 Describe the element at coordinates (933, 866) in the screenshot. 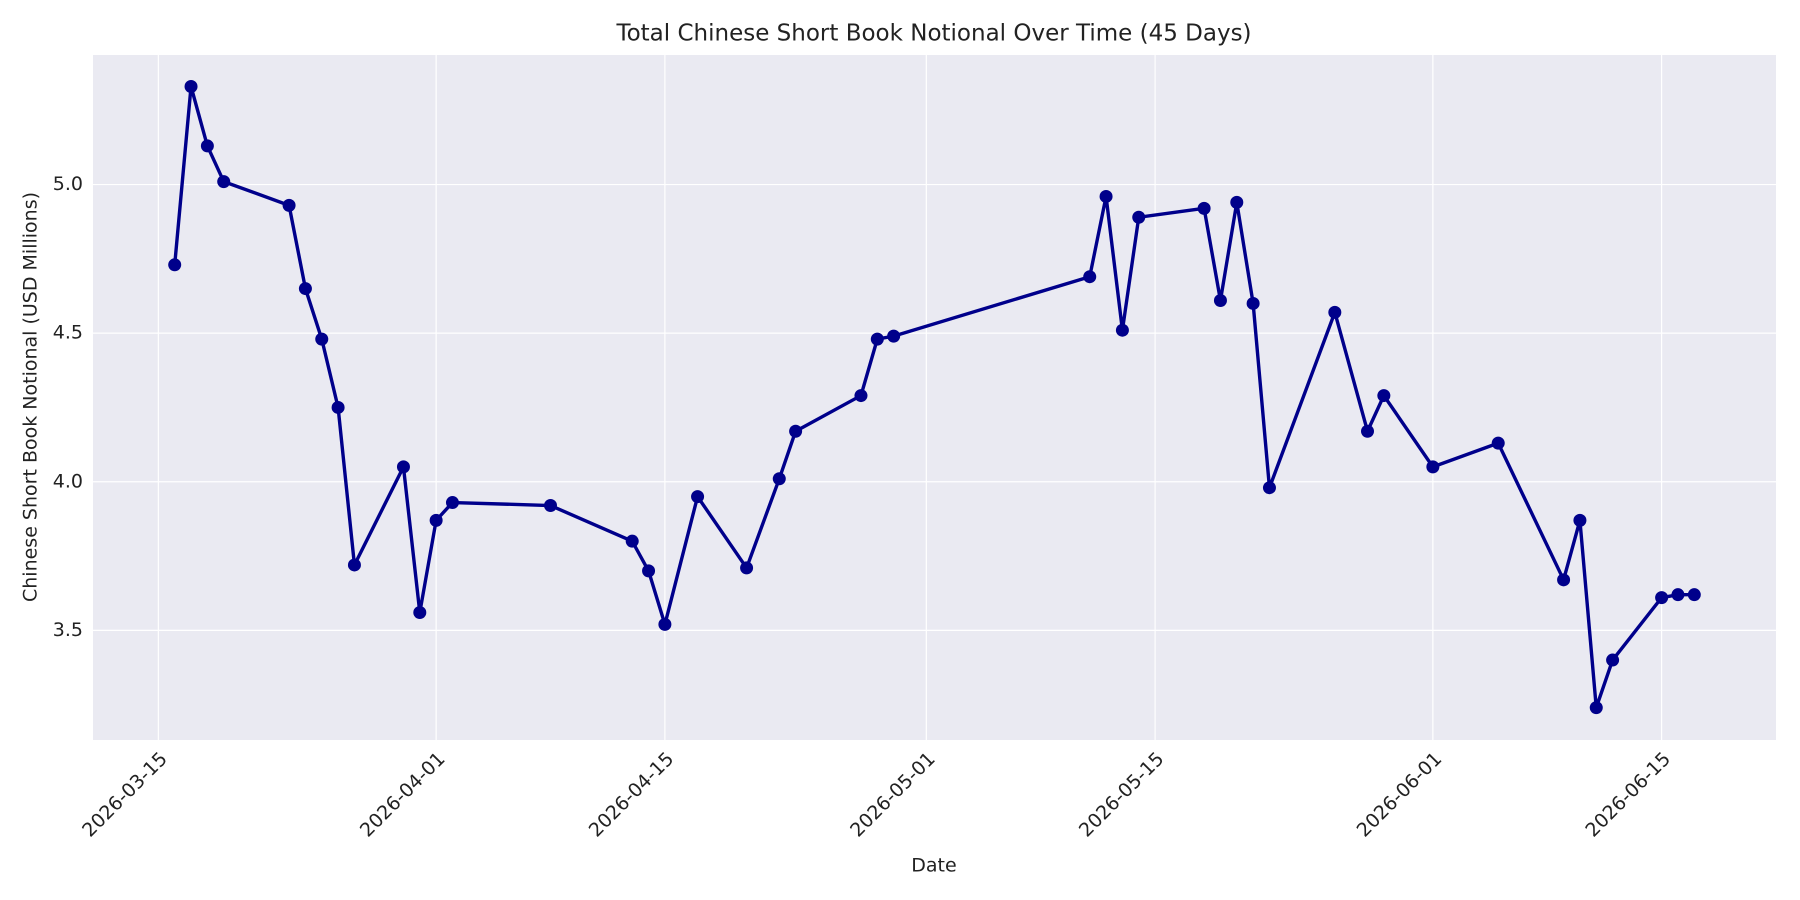

I see `x-axis-label: Date` at that location.